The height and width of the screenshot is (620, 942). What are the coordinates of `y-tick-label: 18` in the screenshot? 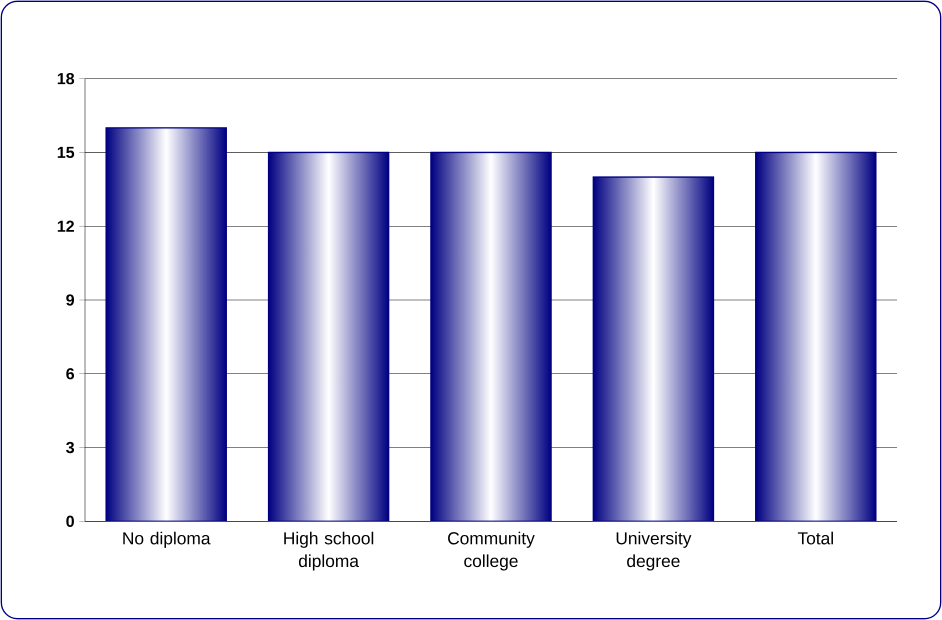 It's located at (66, 78).